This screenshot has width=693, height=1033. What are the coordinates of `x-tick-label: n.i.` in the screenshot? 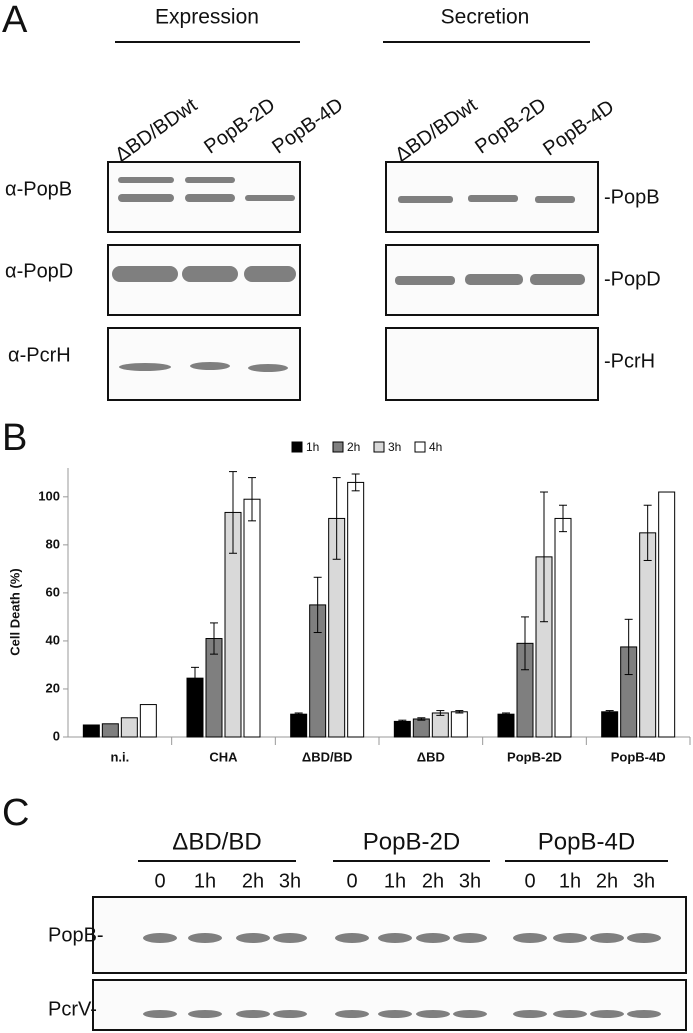 It's located at (119, 756).